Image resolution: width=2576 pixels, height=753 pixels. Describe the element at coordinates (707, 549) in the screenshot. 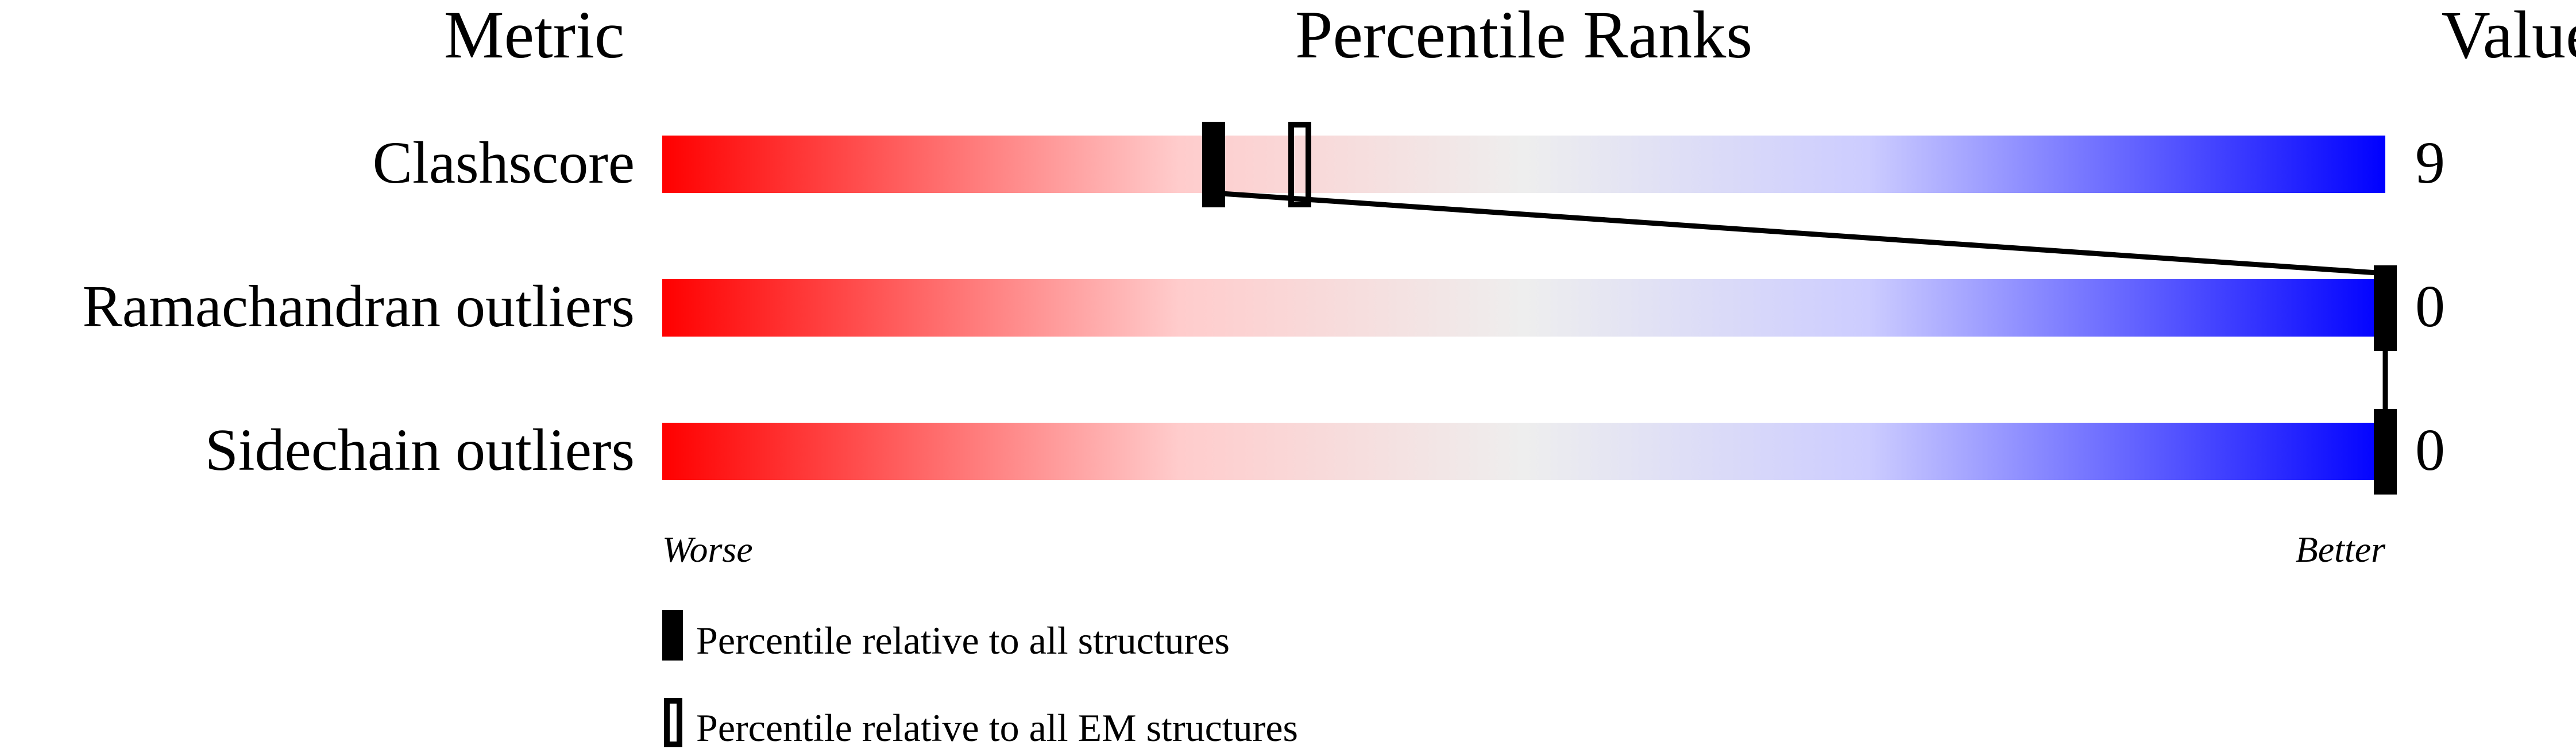

I see `axis-label-worse: Worse` at that location.